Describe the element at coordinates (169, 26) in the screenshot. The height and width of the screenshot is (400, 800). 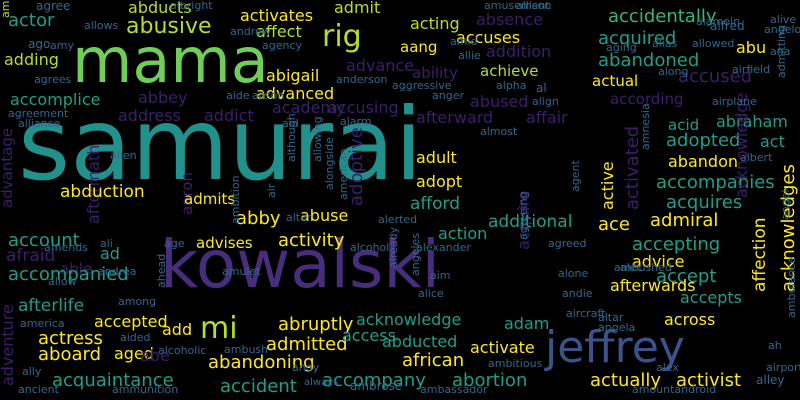
I see `word-abusive: abusive` at that location.